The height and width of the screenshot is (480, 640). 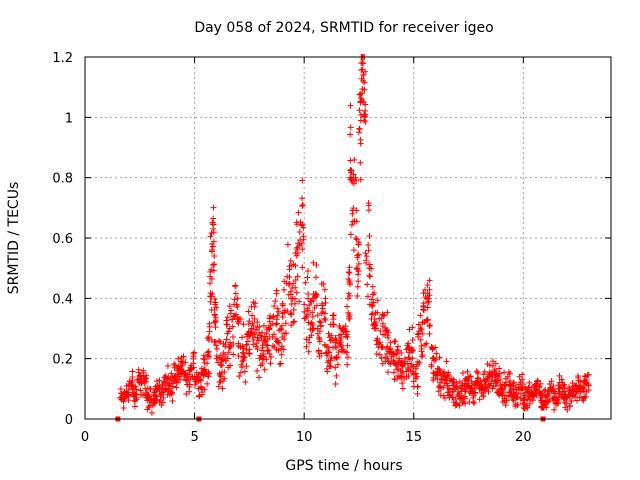 I want to click on x-tick-label: 5, so click(x=194, y=437).